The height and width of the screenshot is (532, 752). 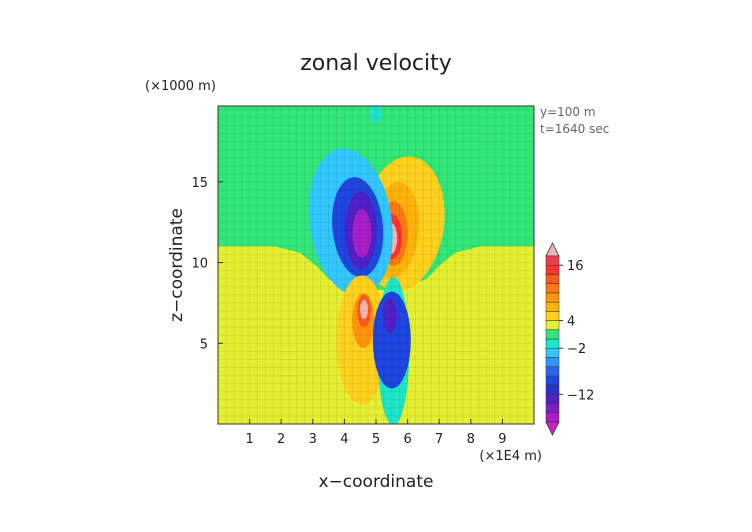 I want to click on x-tick-label: 4, so click(x=344, y=439).